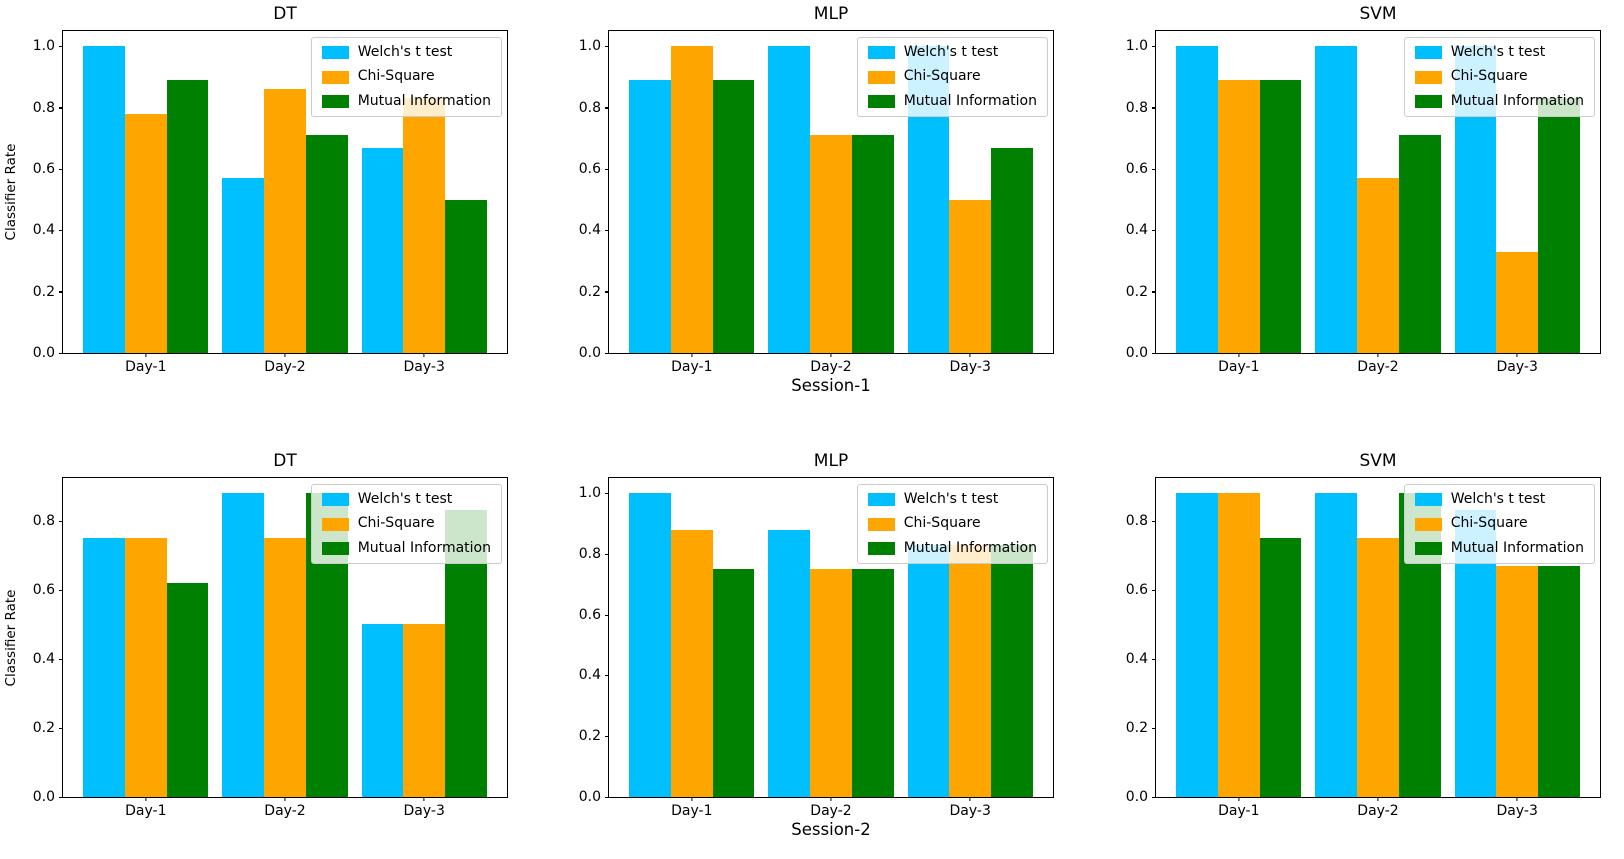  What do you see at coordinates (831, 14) in the screenshot?
I see `chart-title: MLP` at bounding box center [831, 14].